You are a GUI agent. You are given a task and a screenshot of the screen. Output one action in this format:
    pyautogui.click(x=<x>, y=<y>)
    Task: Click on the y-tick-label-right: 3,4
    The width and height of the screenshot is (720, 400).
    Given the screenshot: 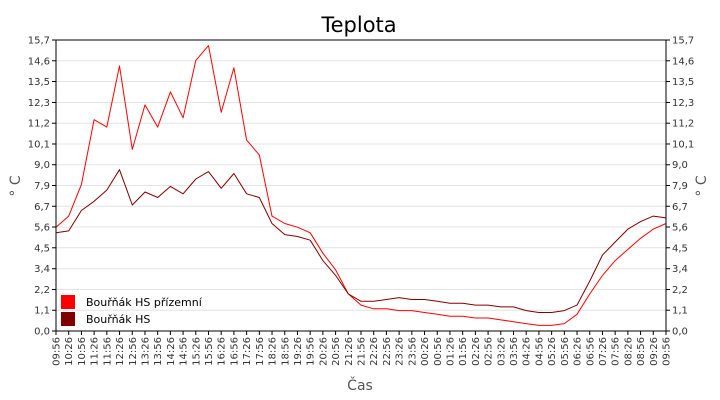 What is the action you would take?
    pyautogui.click(x=680, y=269)
    